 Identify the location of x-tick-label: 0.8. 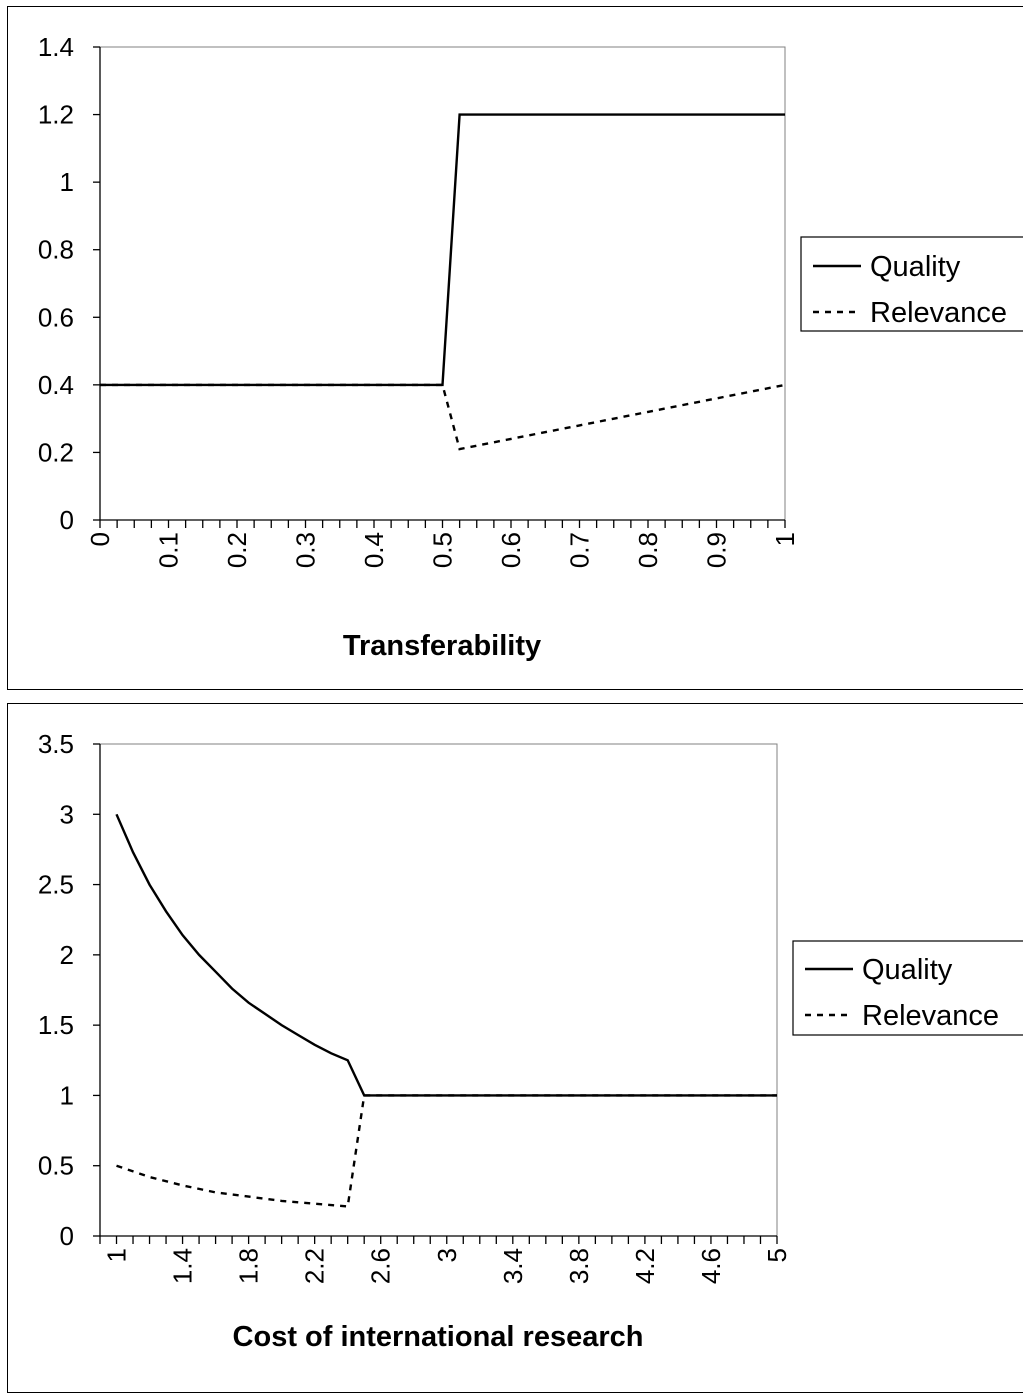
(648, 550).